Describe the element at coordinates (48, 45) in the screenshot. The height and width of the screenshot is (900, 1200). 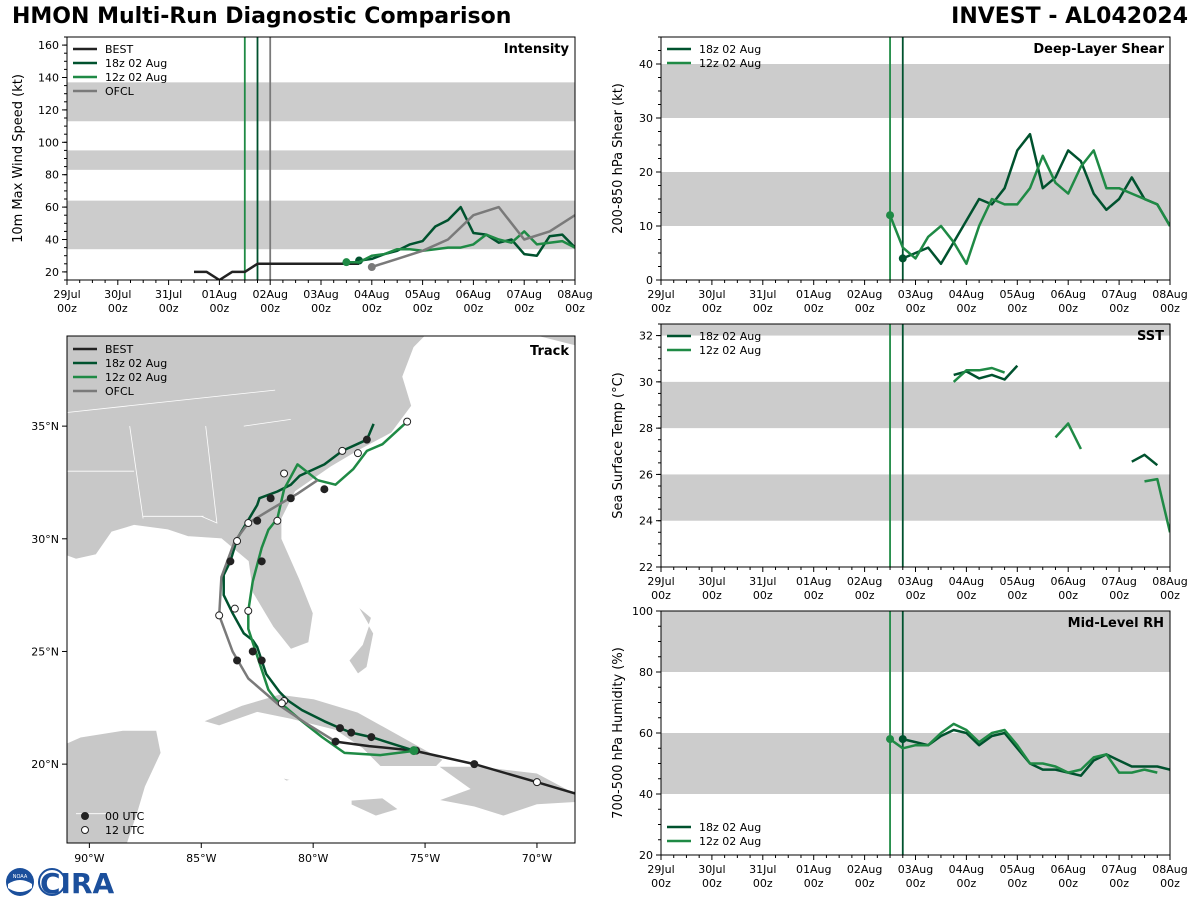
I see `intensity-ytick-label: 160` at that location.